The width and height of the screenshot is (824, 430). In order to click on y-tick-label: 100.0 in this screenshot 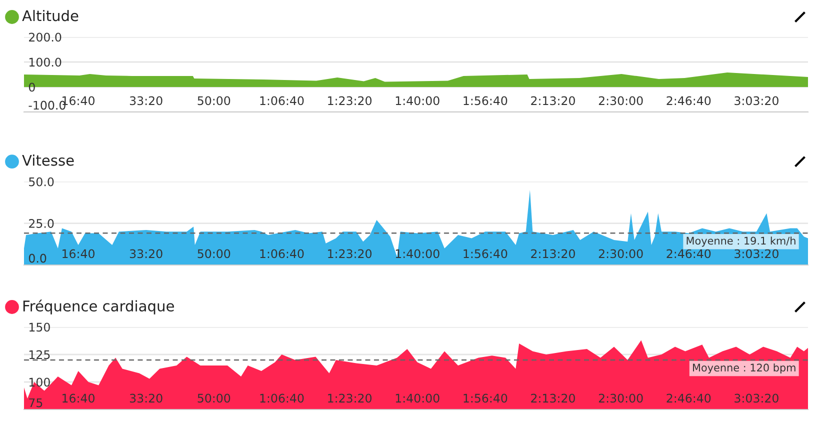, I will do `click(45, 62)`.